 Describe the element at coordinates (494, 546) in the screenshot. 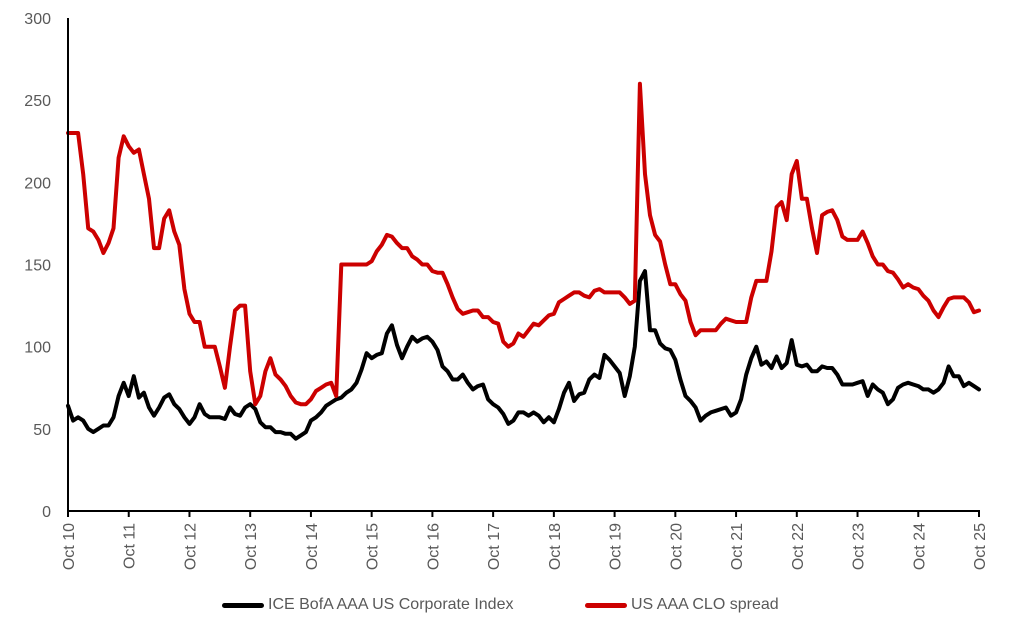

I see `x-tick-label: Oct 17` at that location.